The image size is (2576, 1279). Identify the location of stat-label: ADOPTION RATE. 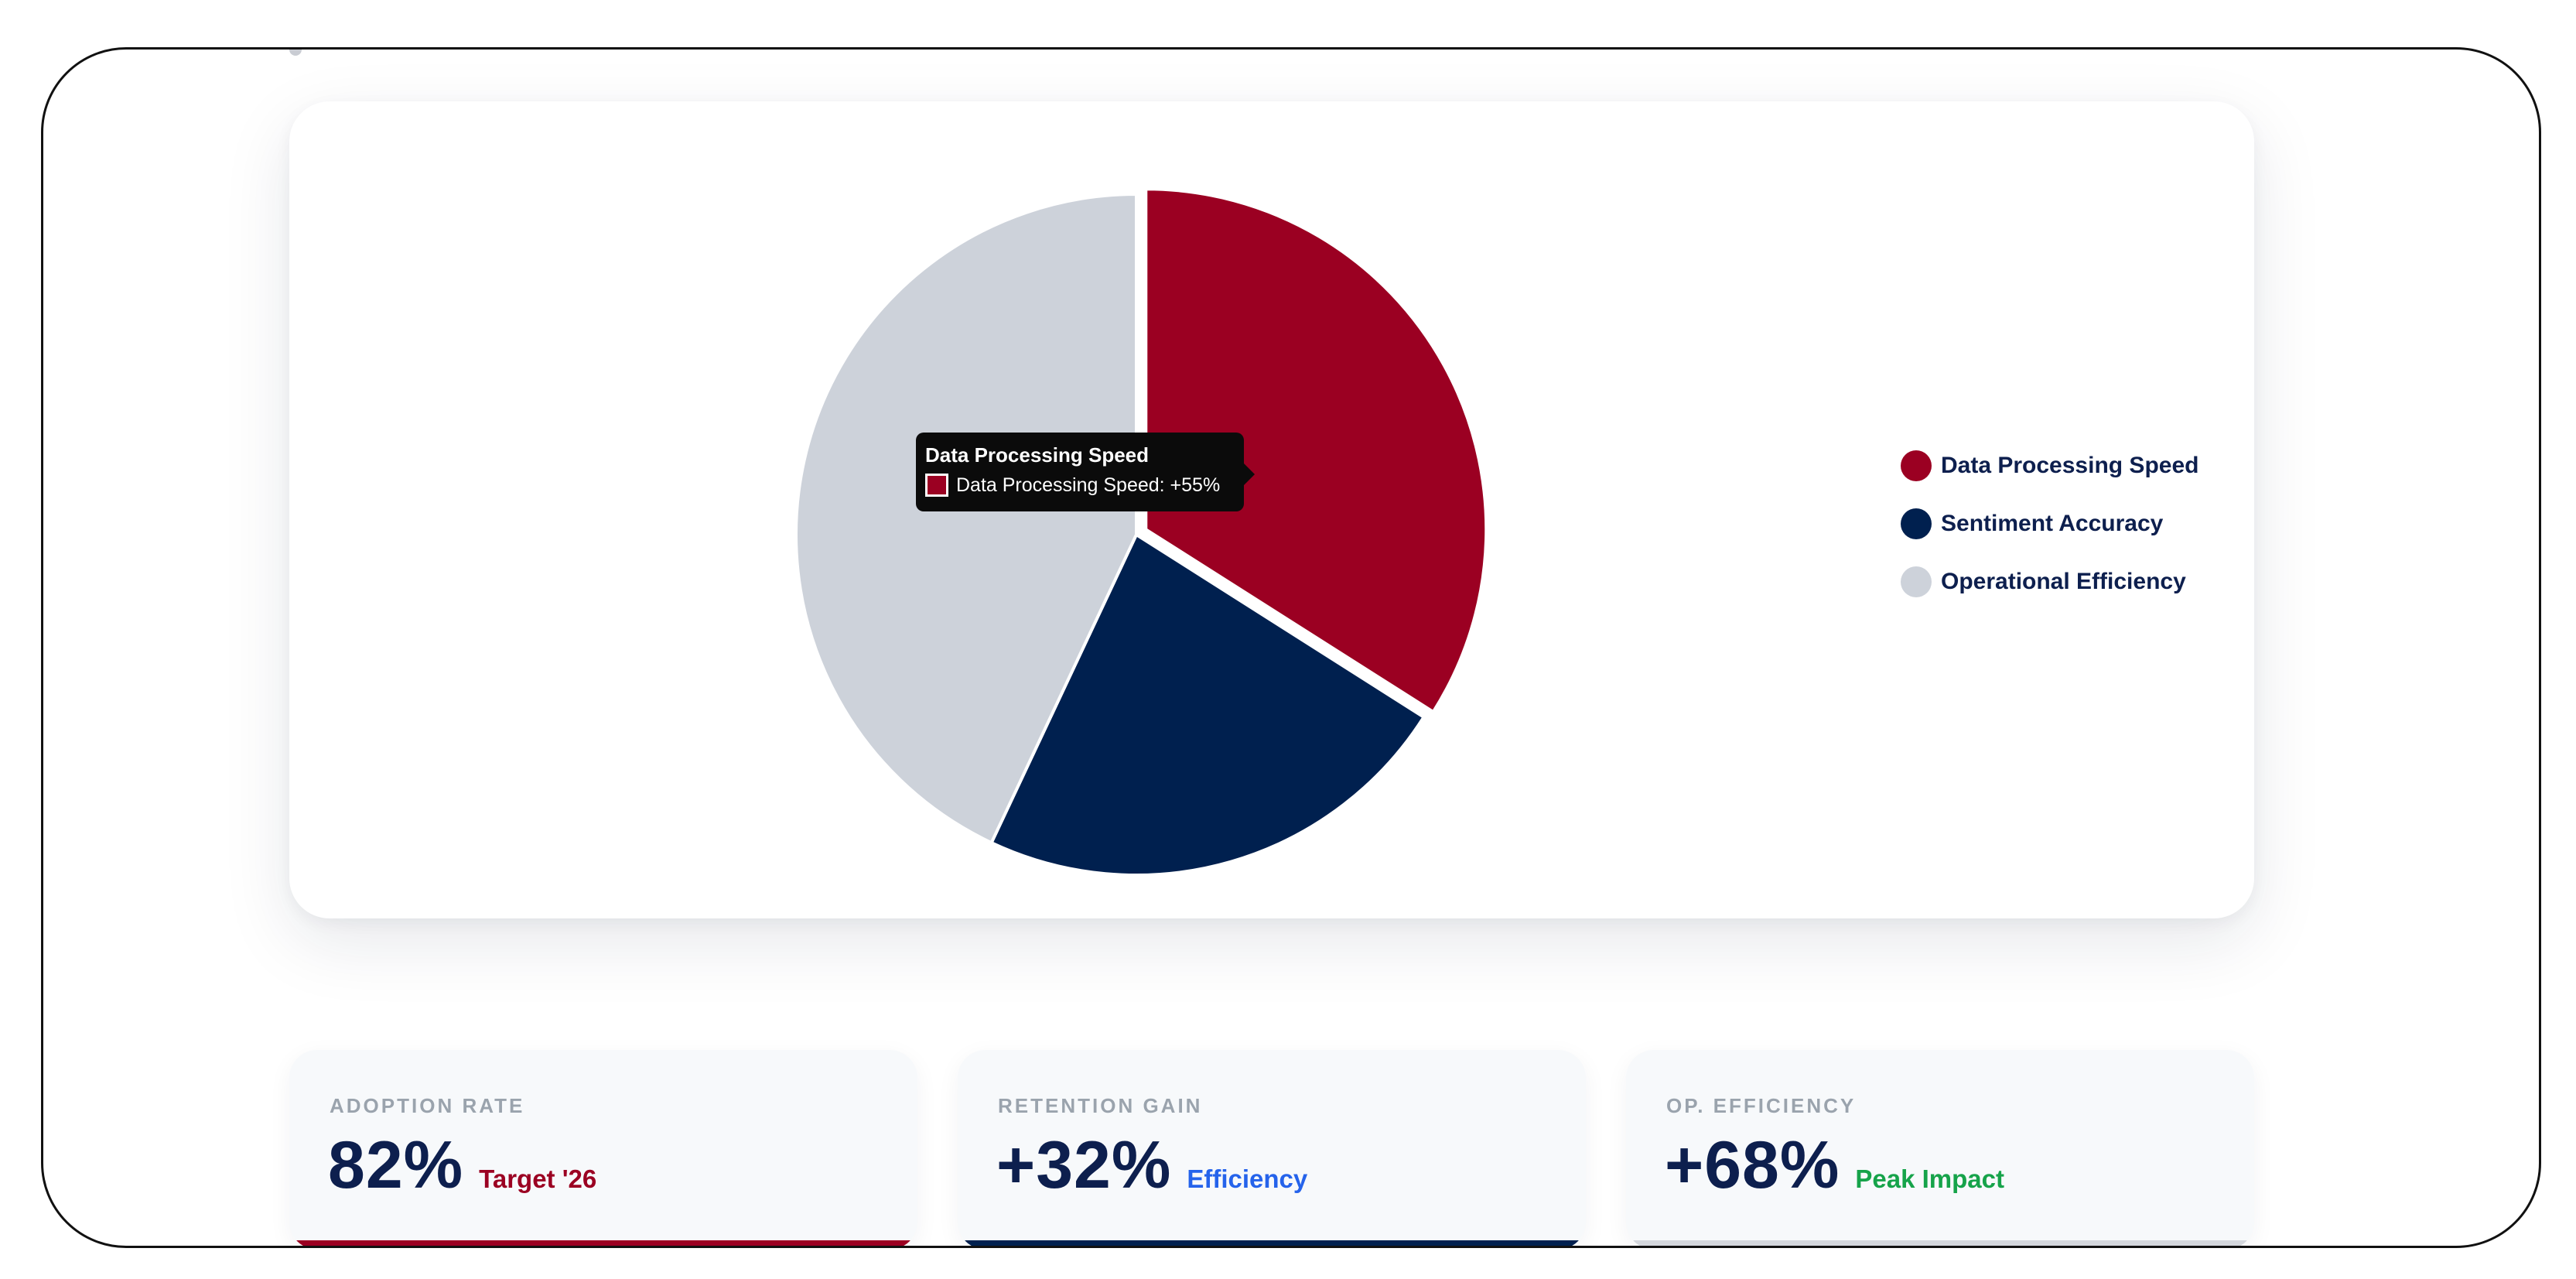
(427, 1105).